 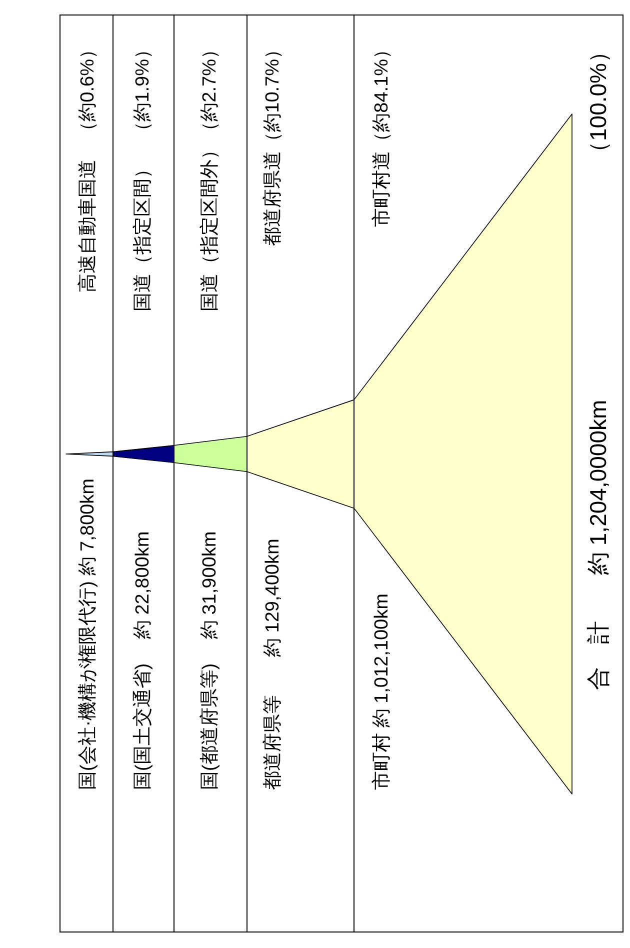 I want to click on data-label: 市町村 約 1,012,100km, so click(x=381, y=692).